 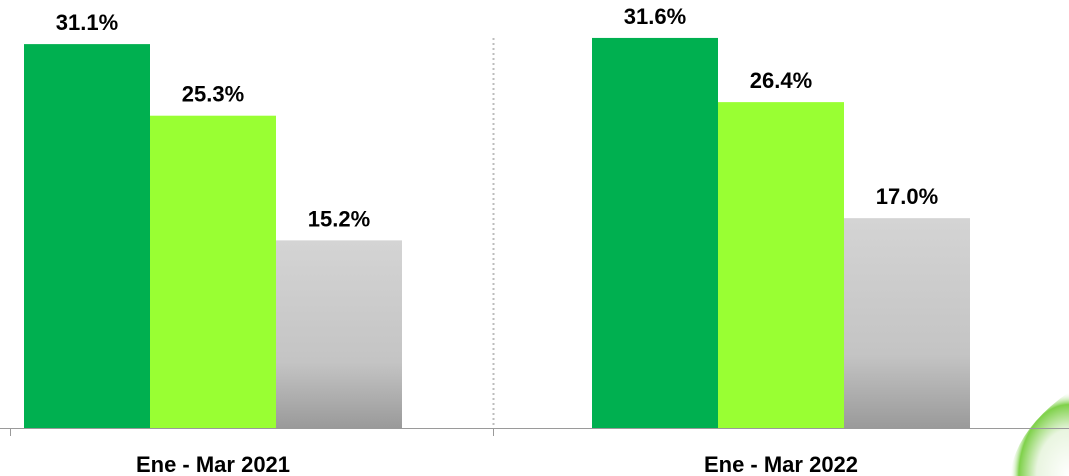 I want to click on data-label: 25.3%, so click(x=213, y=94).